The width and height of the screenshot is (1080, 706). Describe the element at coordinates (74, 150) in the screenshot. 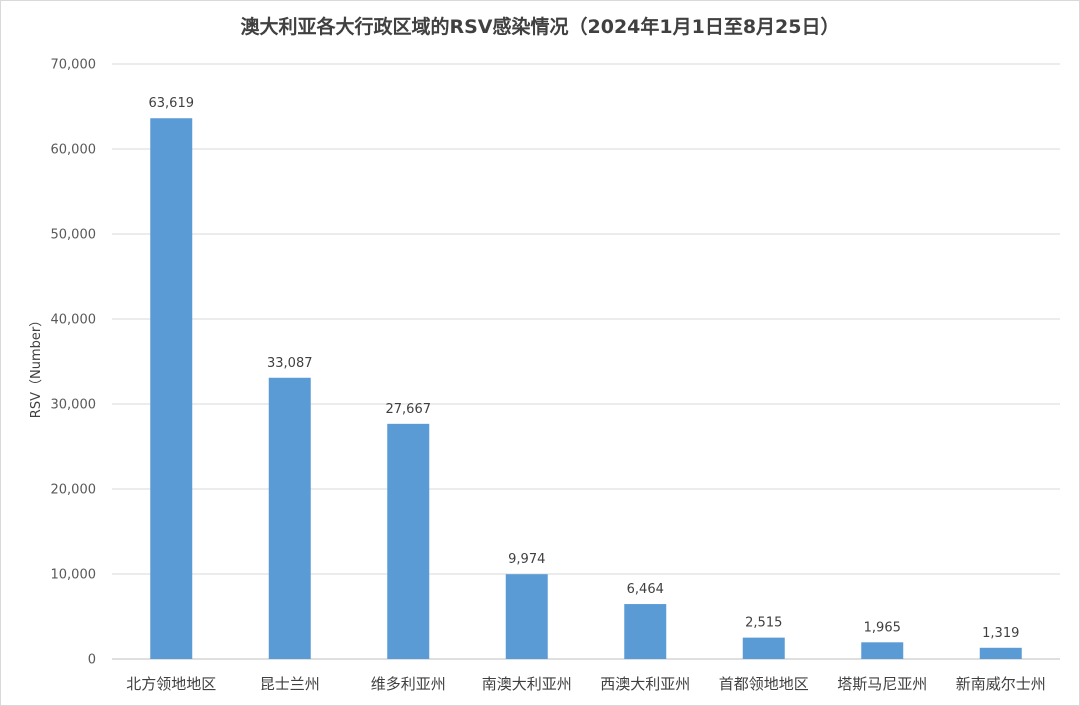

I see `y-tick-label: 60,000` at that location.